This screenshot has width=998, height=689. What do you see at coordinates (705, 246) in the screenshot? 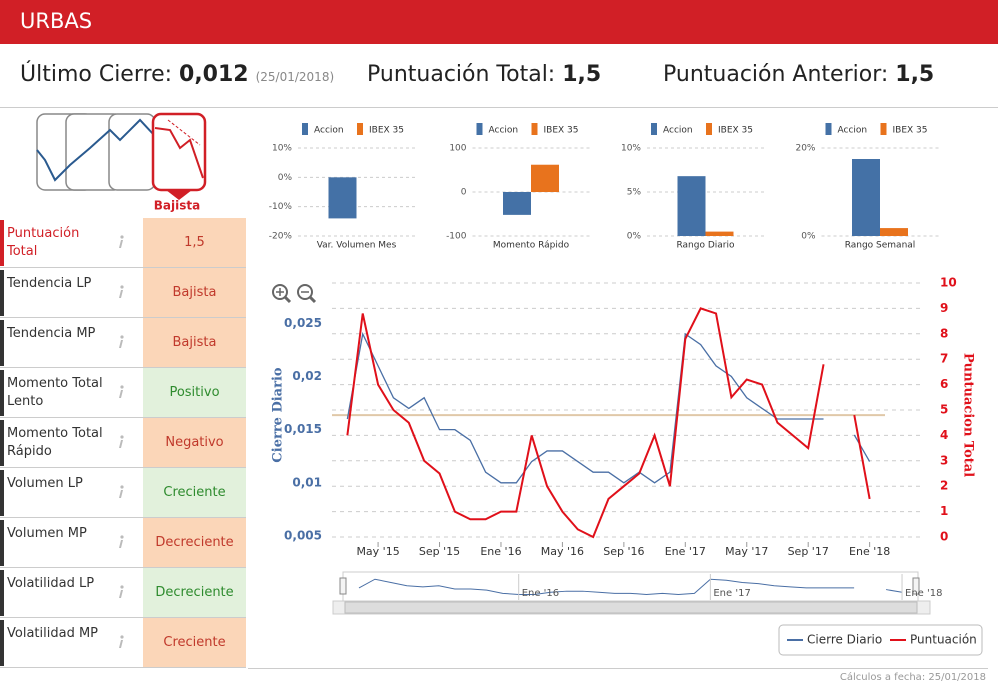
I see `x-tick-label: Rango Diario` at bounding box center [705, 246].